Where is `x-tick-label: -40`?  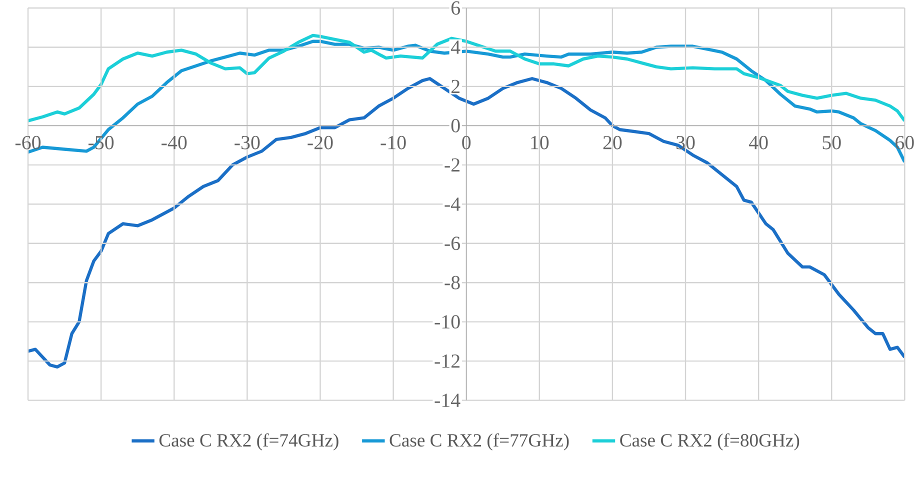
x-tick-label: -40 is located at coordinates (174, 143).